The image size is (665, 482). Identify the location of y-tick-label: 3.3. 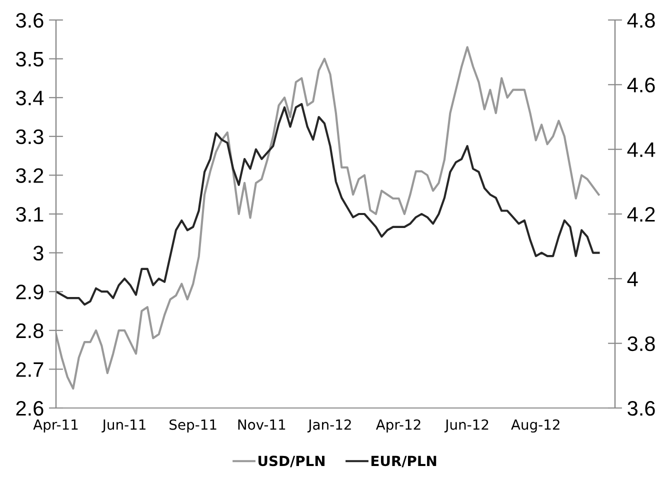
(30, 136).